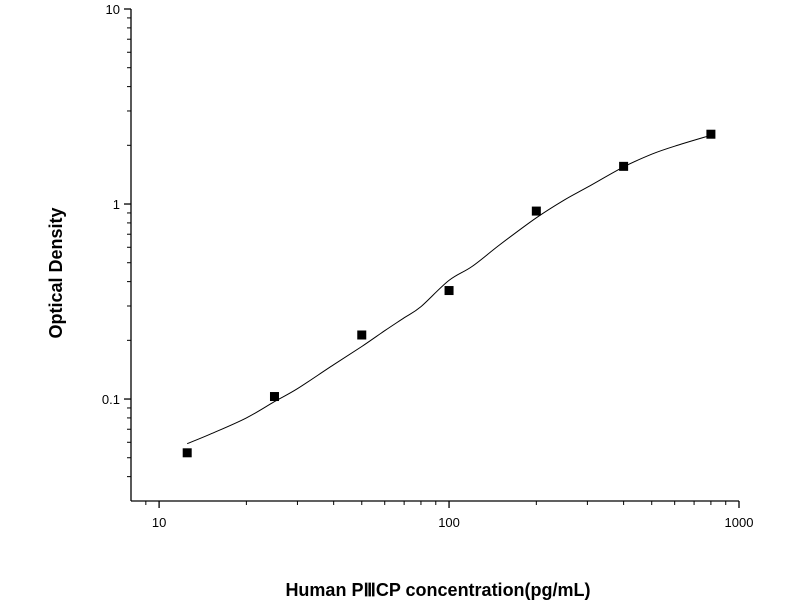  I want to click on x-tick-label: 100, so click(449, 522).